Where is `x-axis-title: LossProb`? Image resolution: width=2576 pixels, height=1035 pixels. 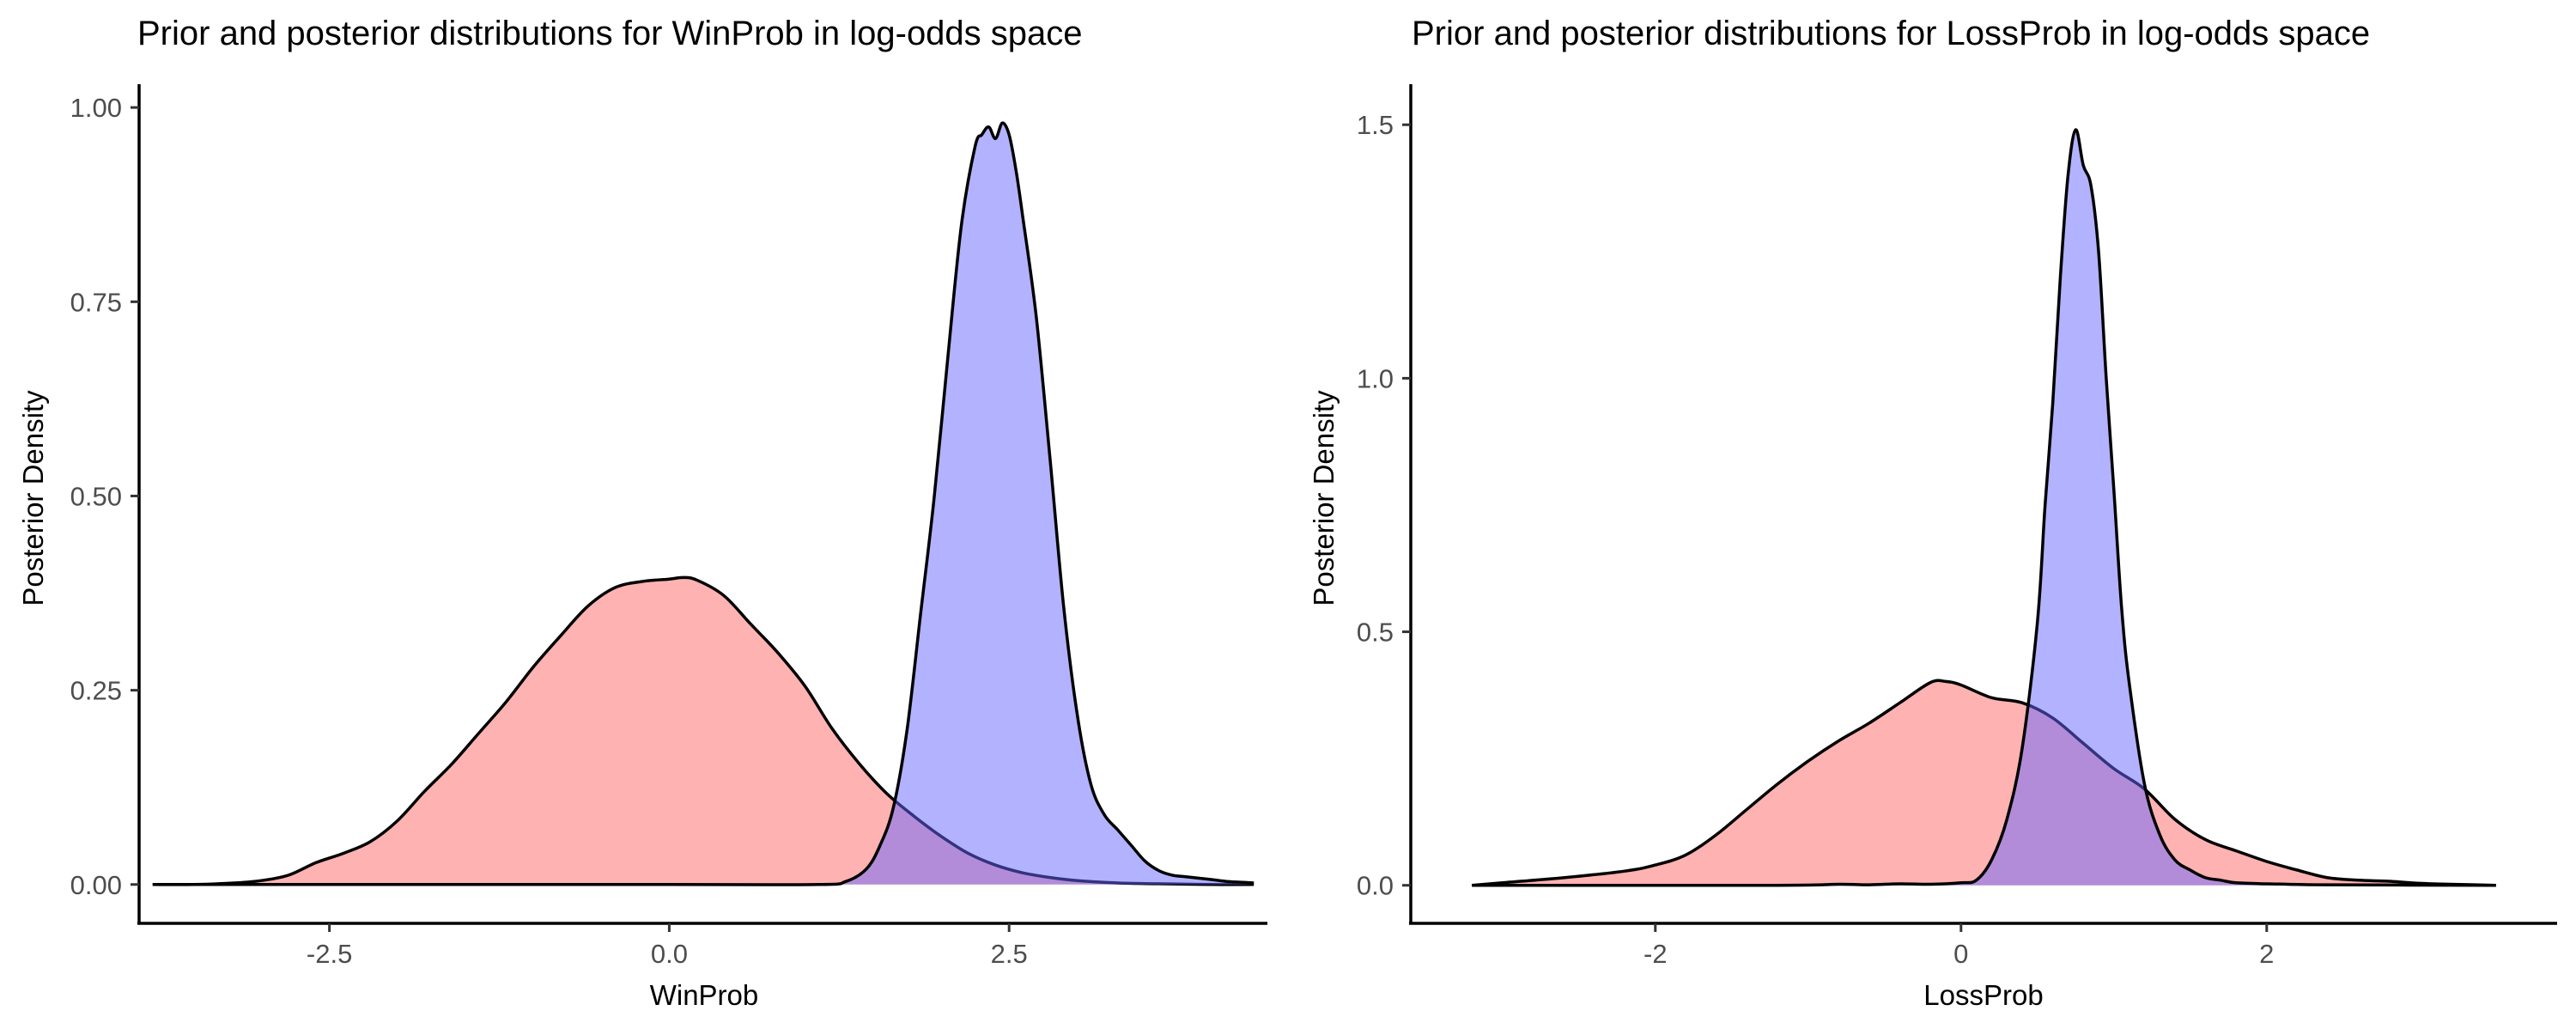 x-axis-title: LossProb is located at coordinates (1983, 995).